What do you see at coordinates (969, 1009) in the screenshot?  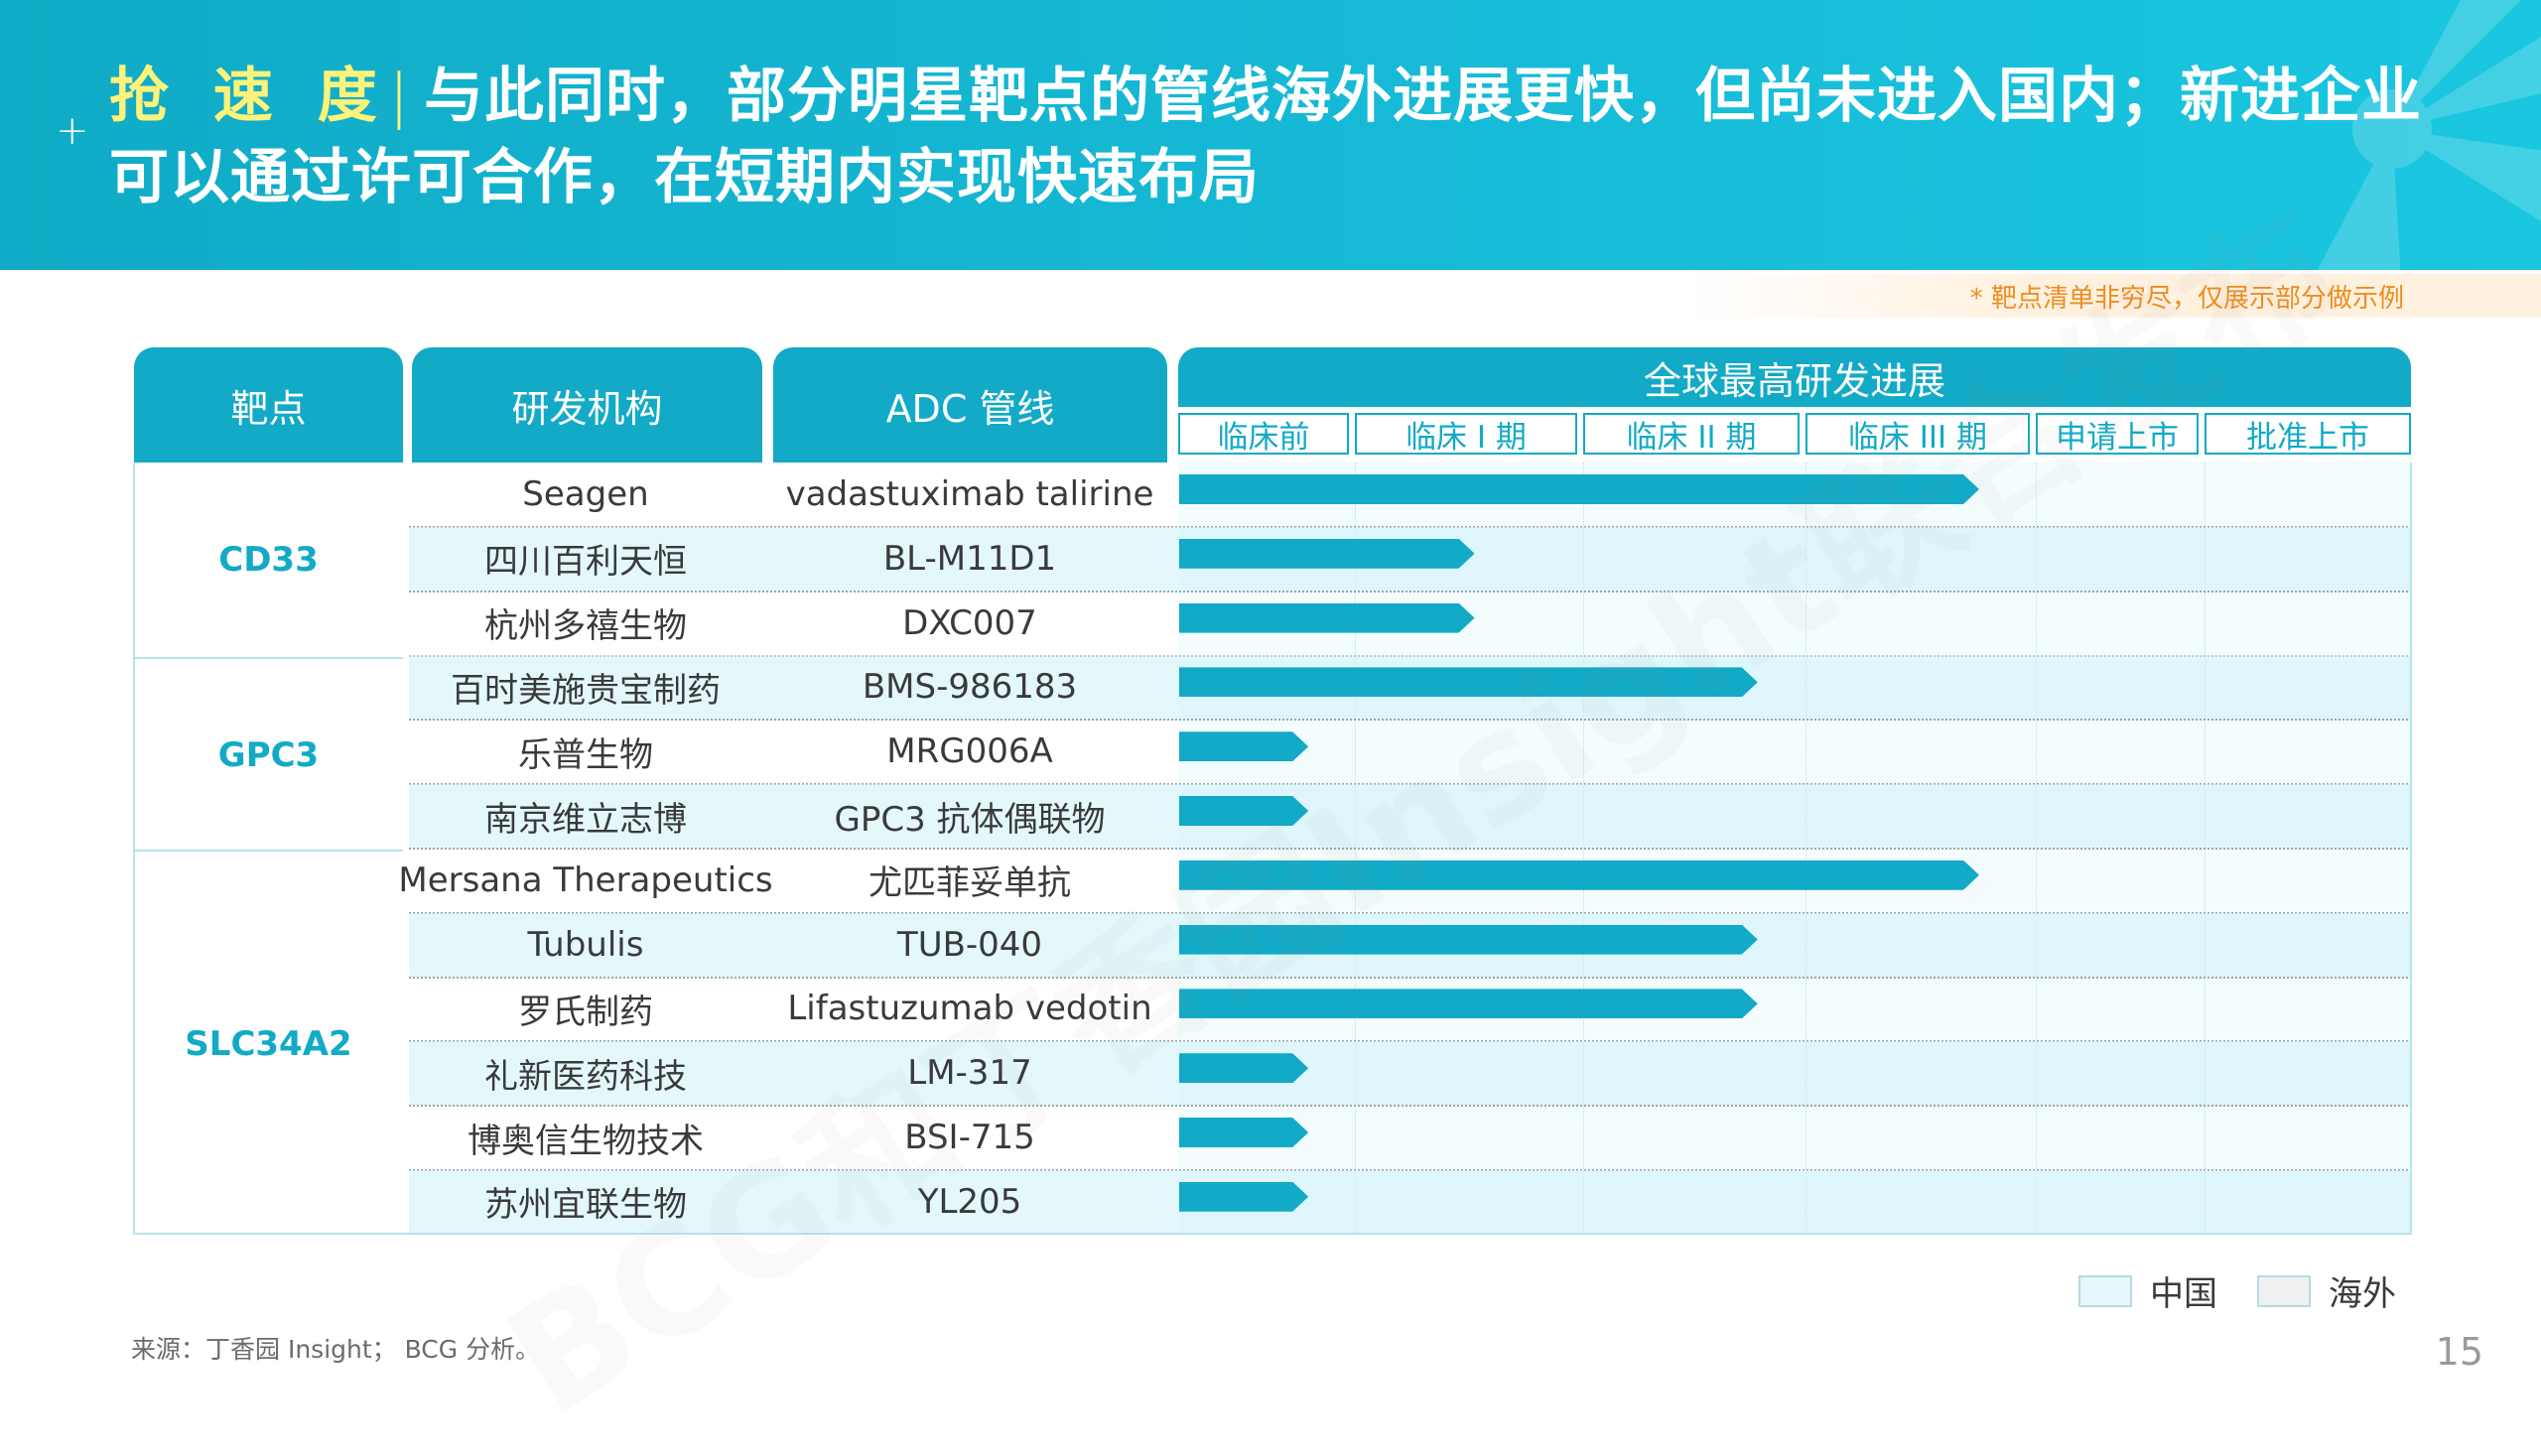 I see `pipeline-cell: Lifastuzumab vedotin` at bounding box center [969, 1009].